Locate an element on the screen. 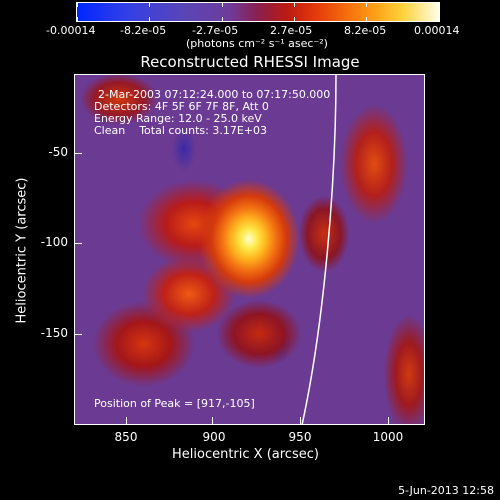  colorbar is located at coordinates (258, 12).